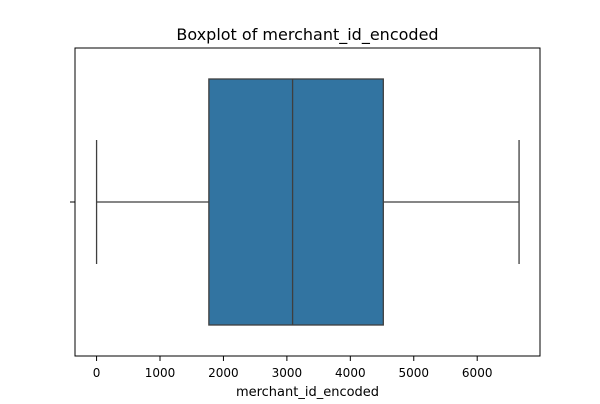 Image resolution: width=600 pixels, height=404 pixels. I want to click on chart-title: Boxplot of merchant_id_encoded, so click(307, 35).